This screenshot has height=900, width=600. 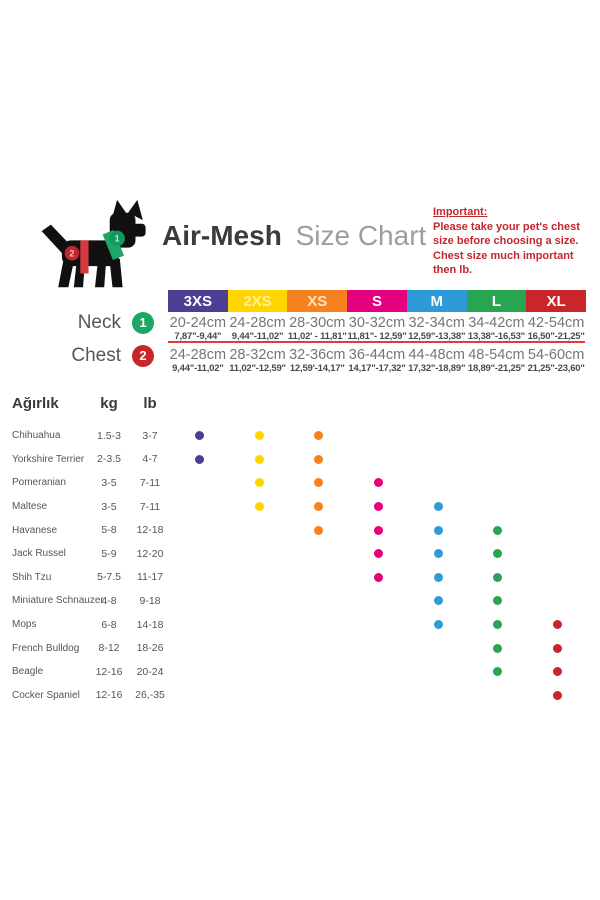 I want to click on breed-name: French Bulldog, so click(x=46, y=648).